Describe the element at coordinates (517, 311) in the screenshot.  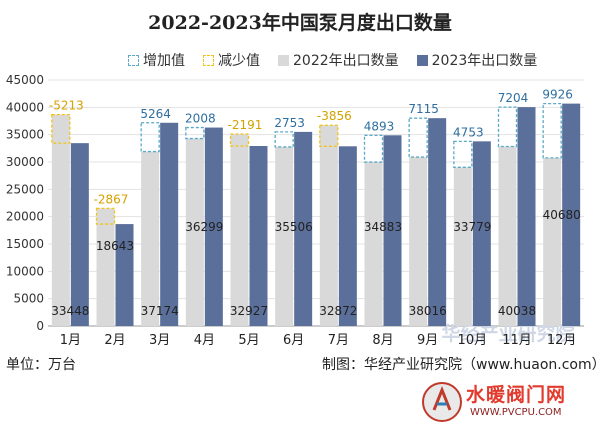
I see `value-label-2023-11: 40038` at that location.